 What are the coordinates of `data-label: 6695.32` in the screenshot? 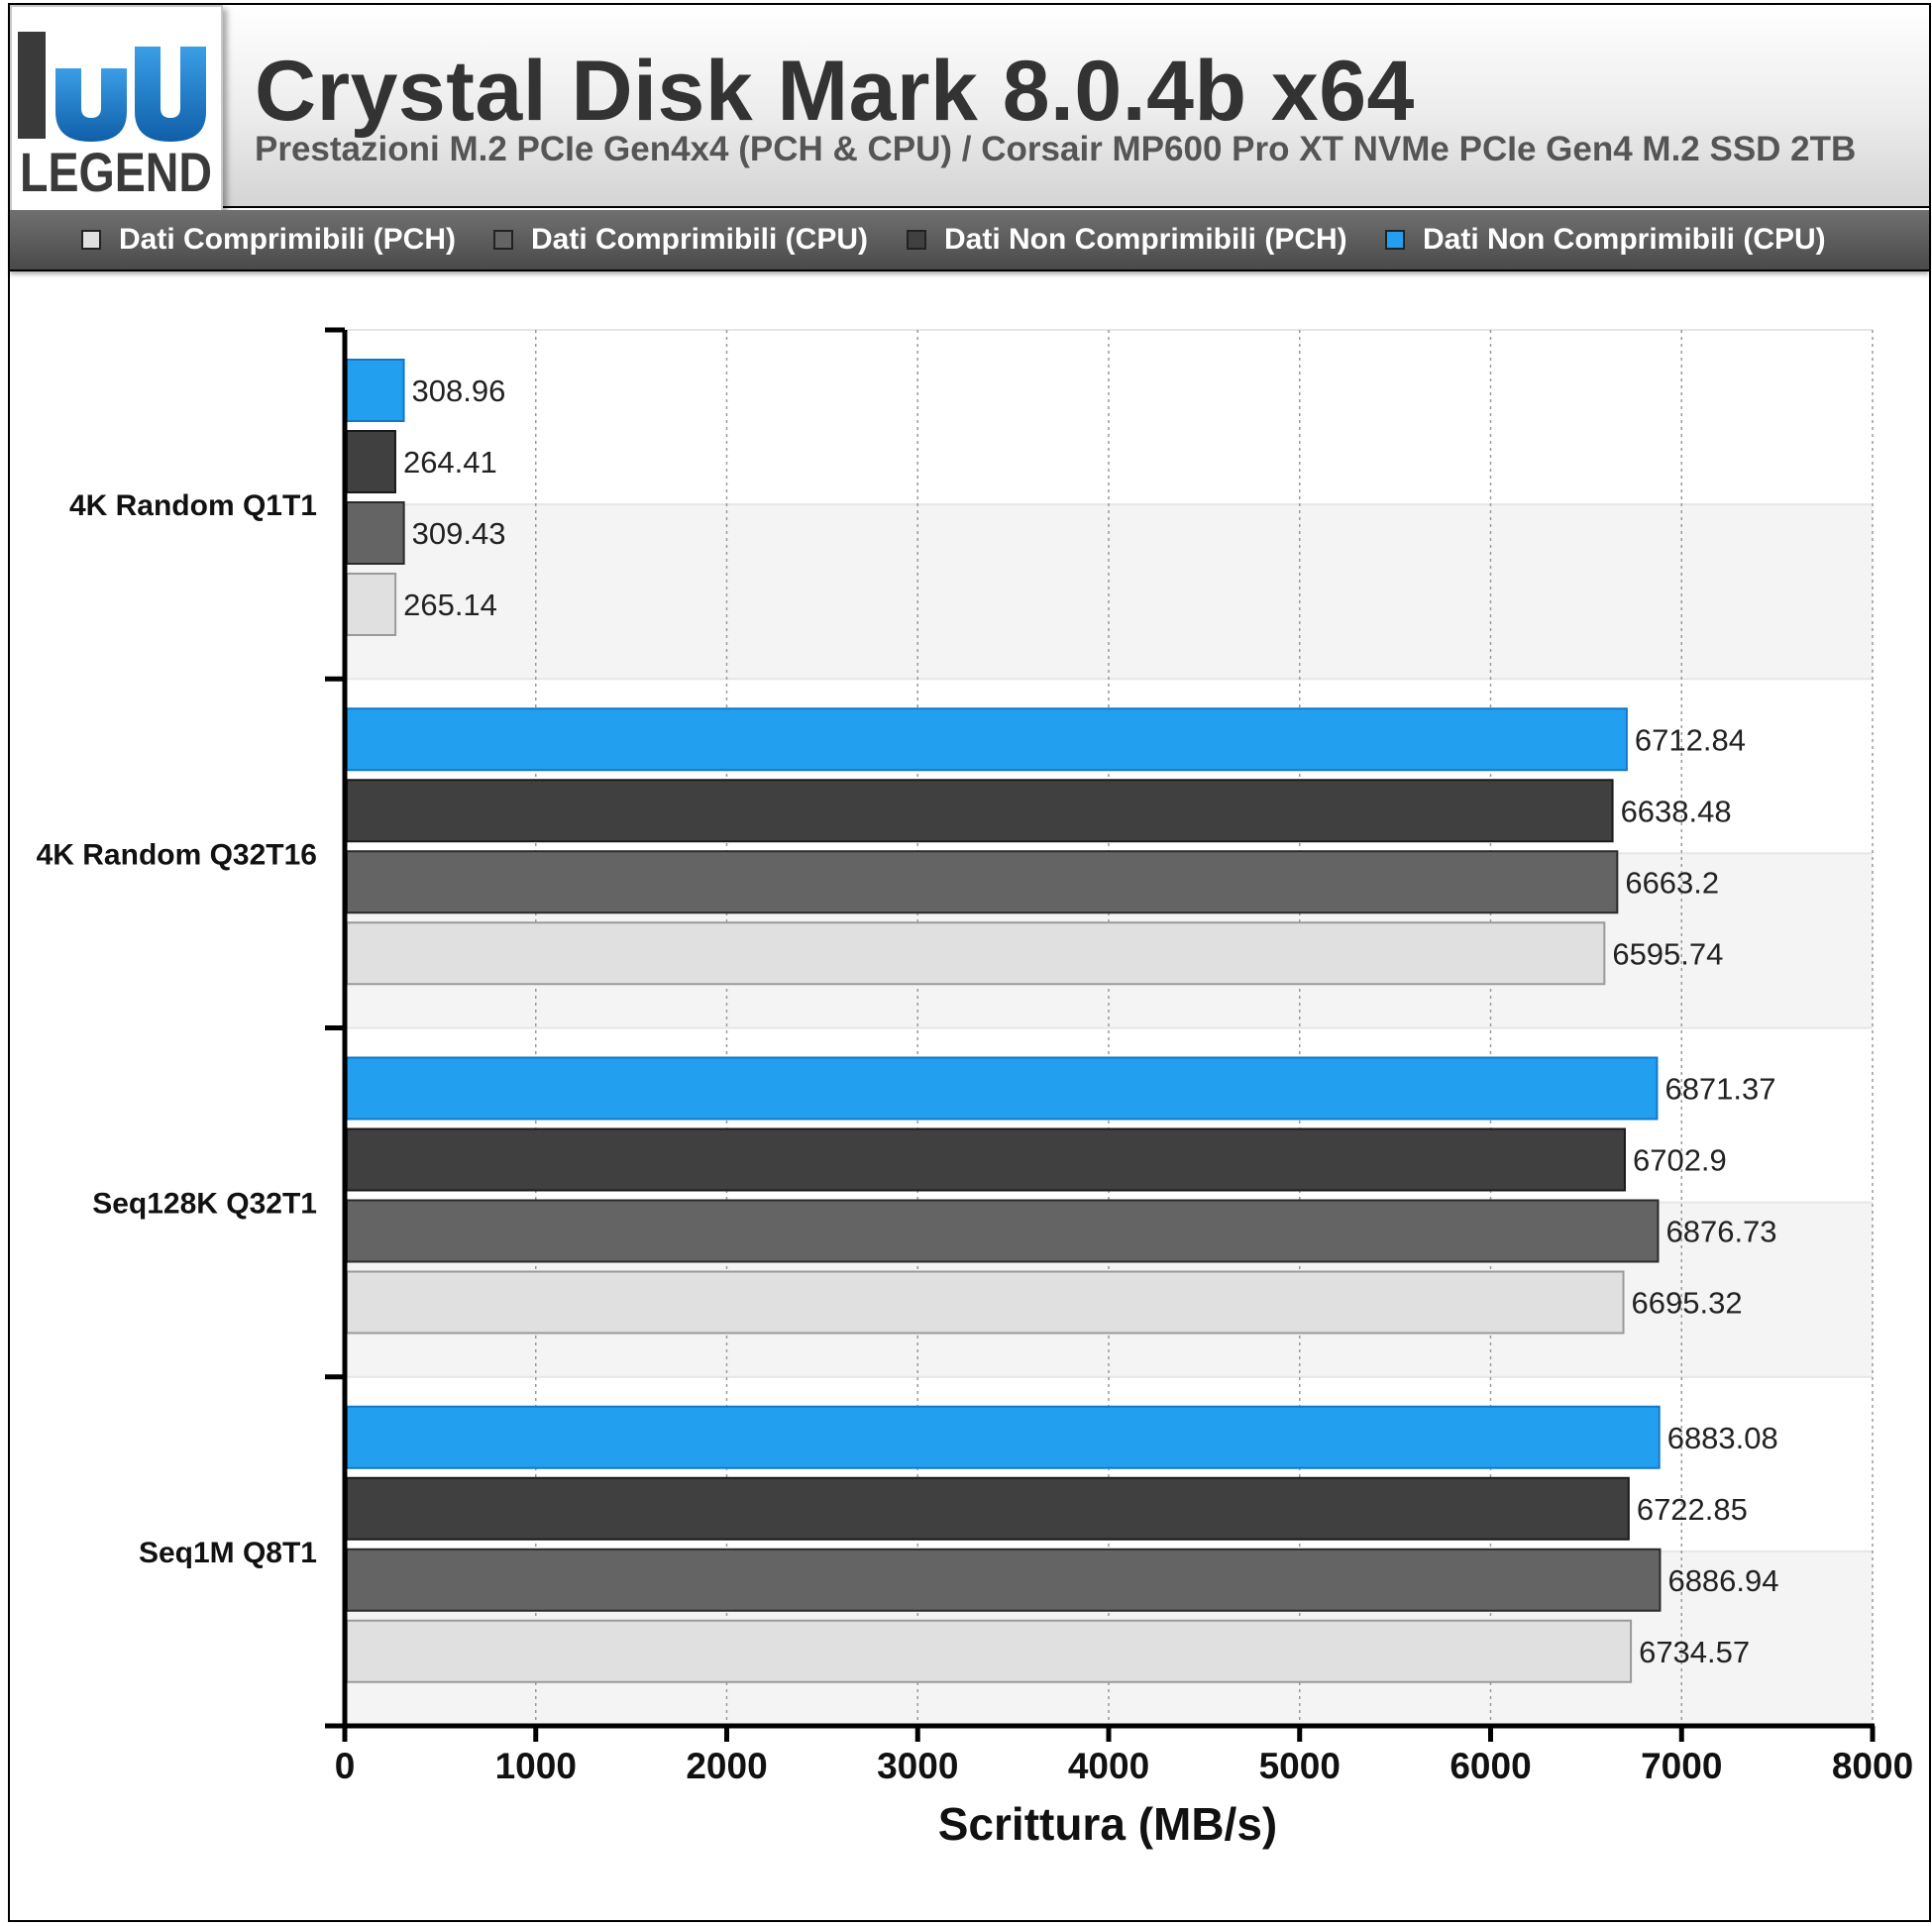 It's located at (1687, 1303).